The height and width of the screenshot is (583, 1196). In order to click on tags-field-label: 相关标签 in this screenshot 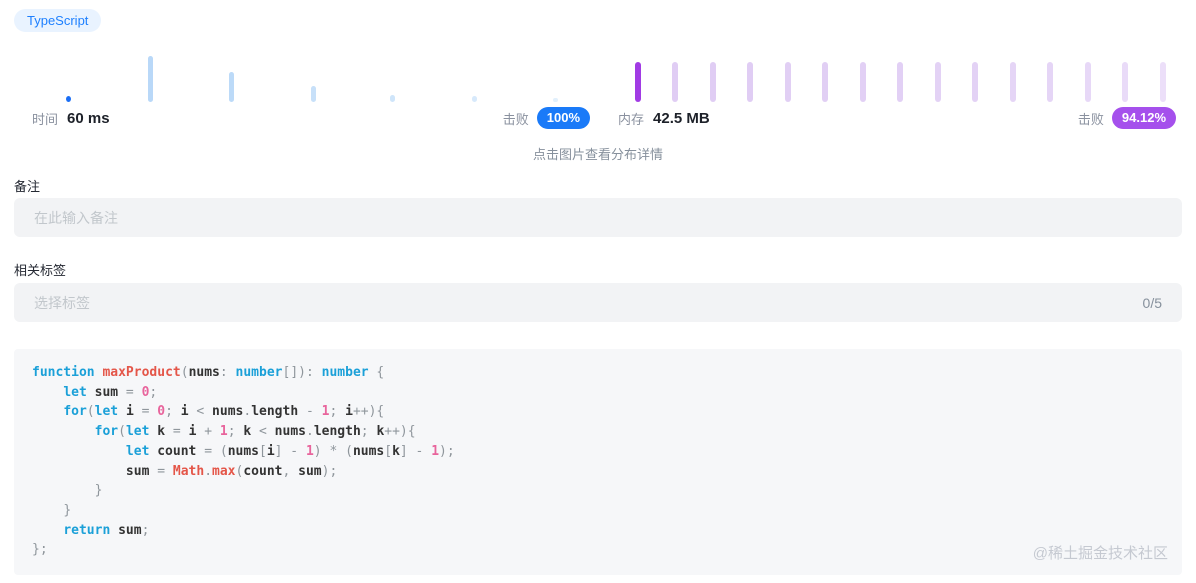, I will do `click(40, 270)`.